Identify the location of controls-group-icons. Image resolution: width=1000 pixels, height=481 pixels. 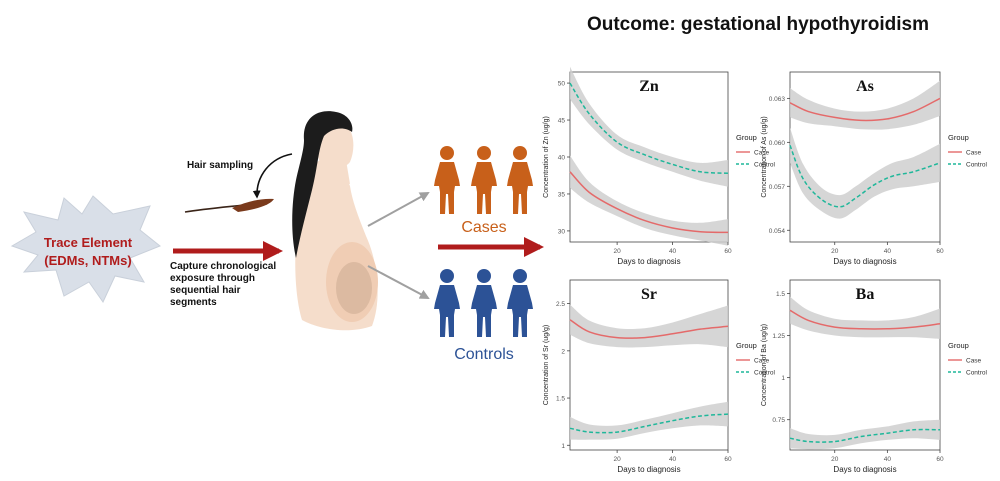
(483, 303).